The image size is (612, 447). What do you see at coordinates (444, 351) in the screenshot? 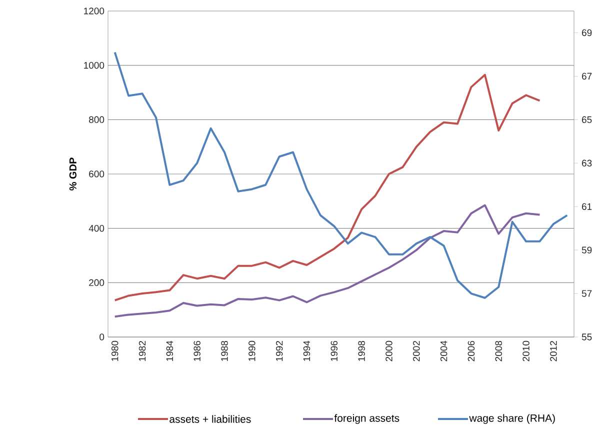
I see `x-tick-label: 2004` at bounding box center [444, 351].